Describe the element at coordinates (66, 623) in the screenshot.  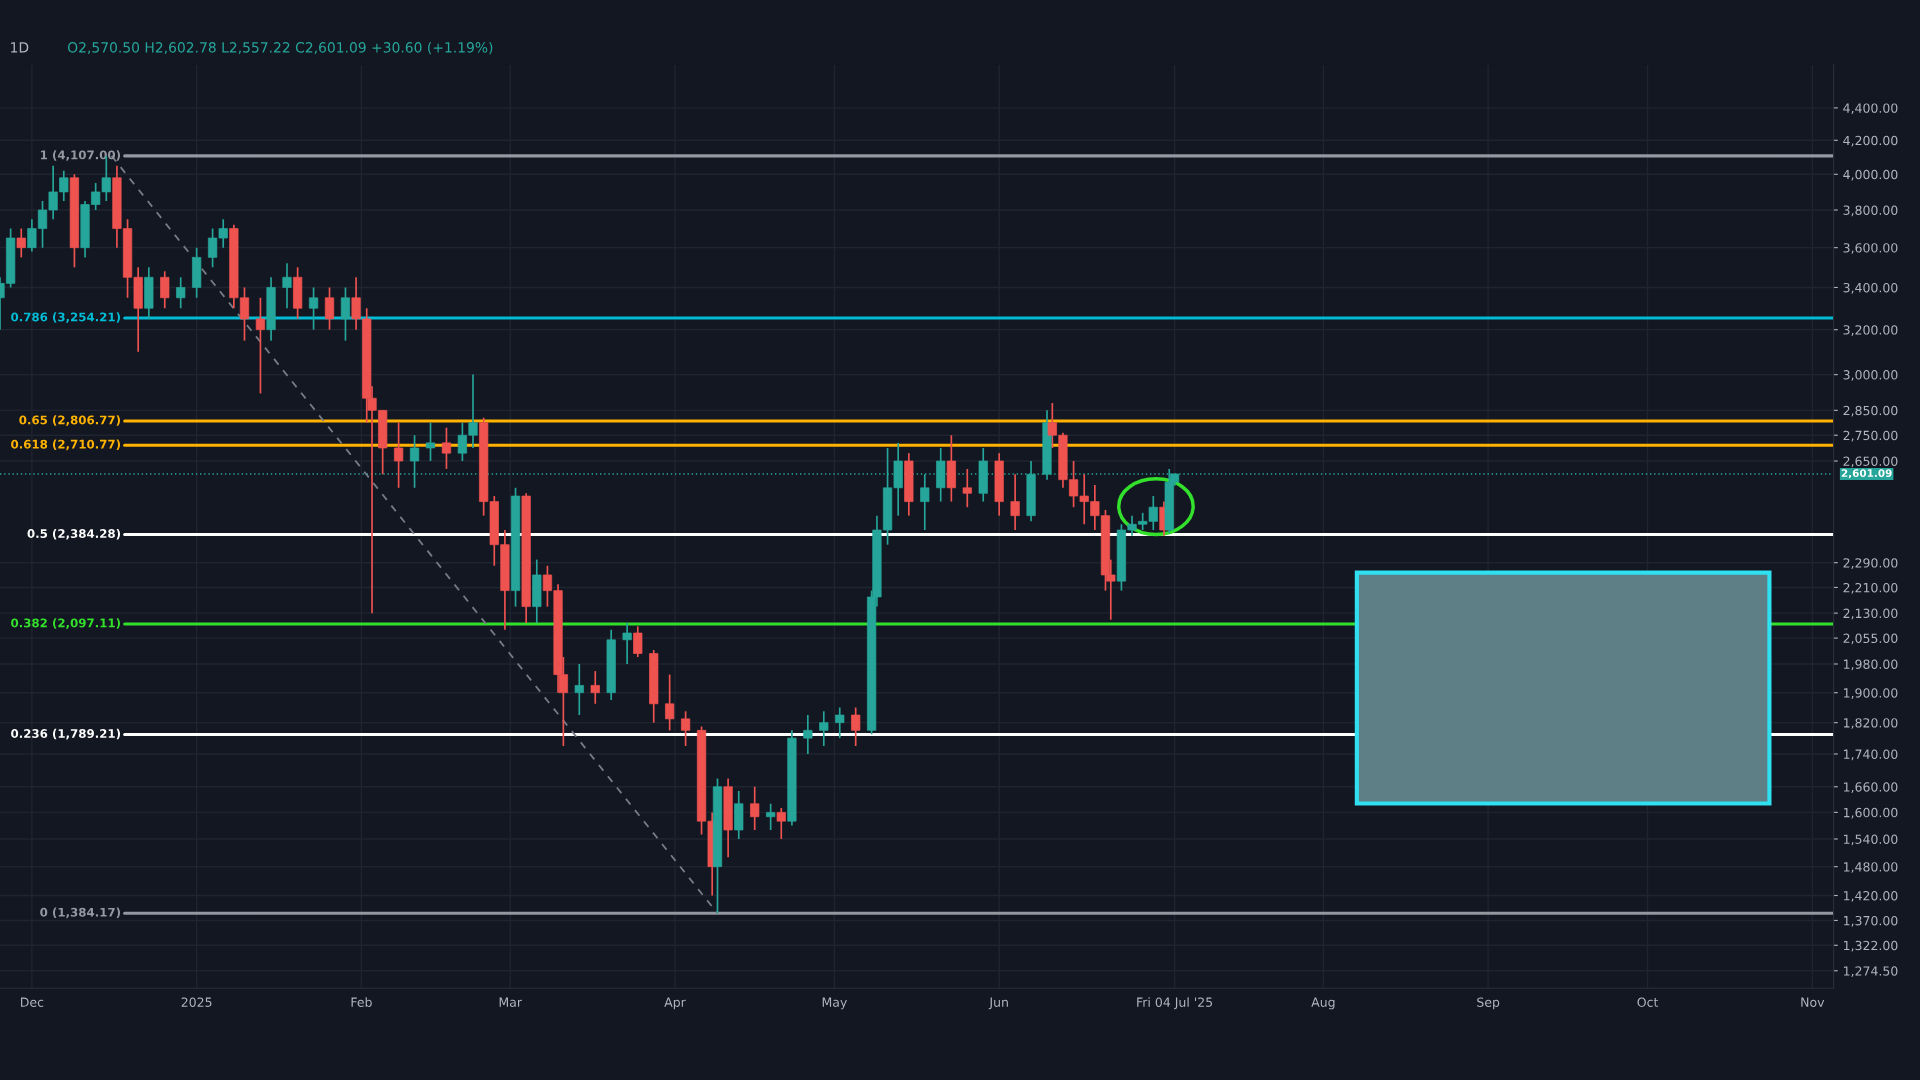
I see `ref-line-label: 0.382 (2,097.11)` at that location.